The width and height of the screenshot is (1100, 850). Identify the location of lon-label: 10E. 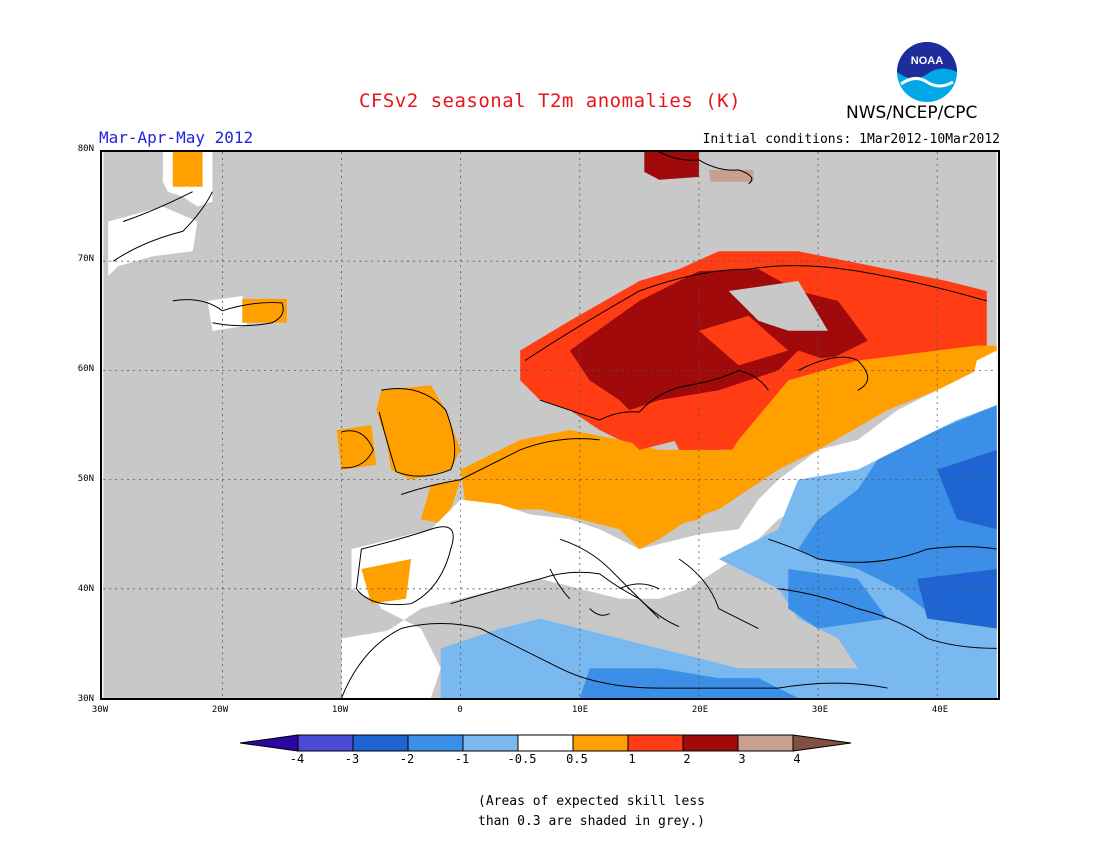
(580, 710).